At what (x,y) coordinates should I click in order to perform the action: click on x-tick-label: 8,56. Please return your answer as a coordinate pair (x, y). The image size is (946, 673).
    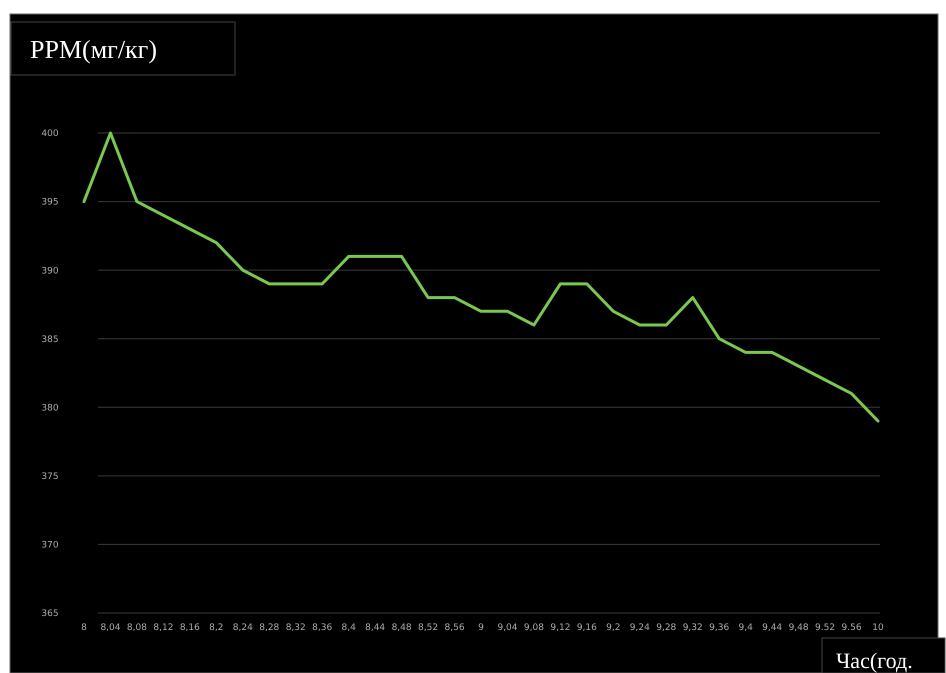
    Looking at the image, I should click on (454, 628).